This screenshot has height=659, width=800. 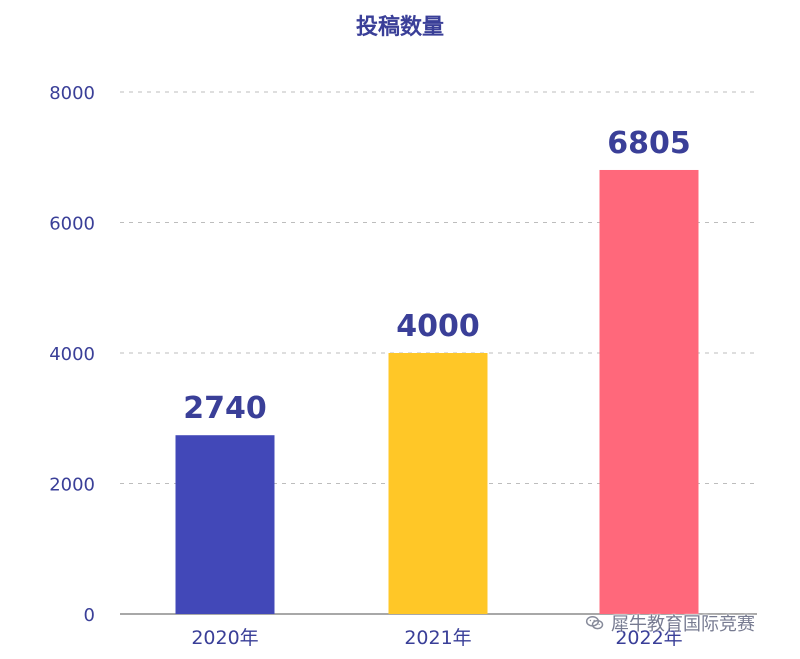 I want to click on x-tick-label: 2021年, so click(x=437, y=638).